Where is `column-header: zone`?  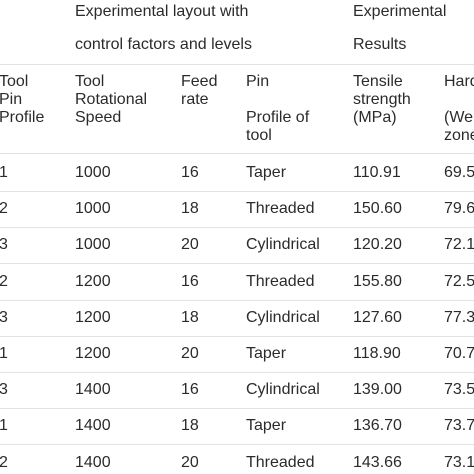
column-header: zone is located at coordinates (459, 135).